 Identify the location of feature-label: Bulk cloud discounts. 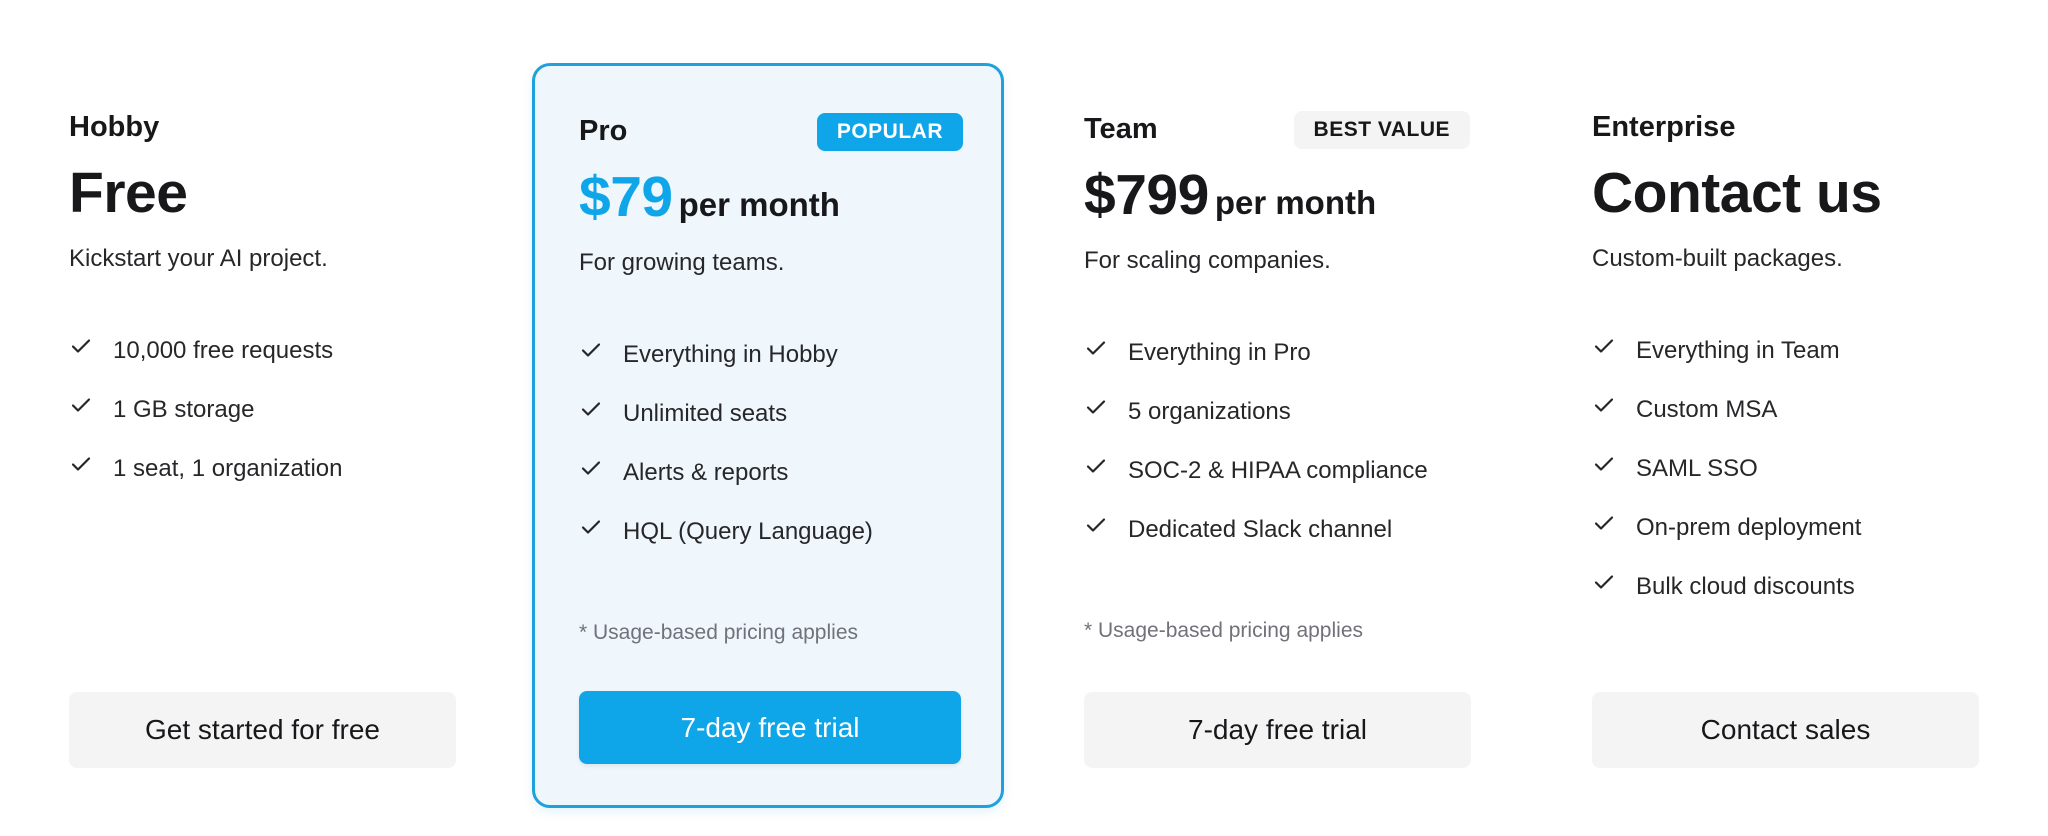
(1745, 586).